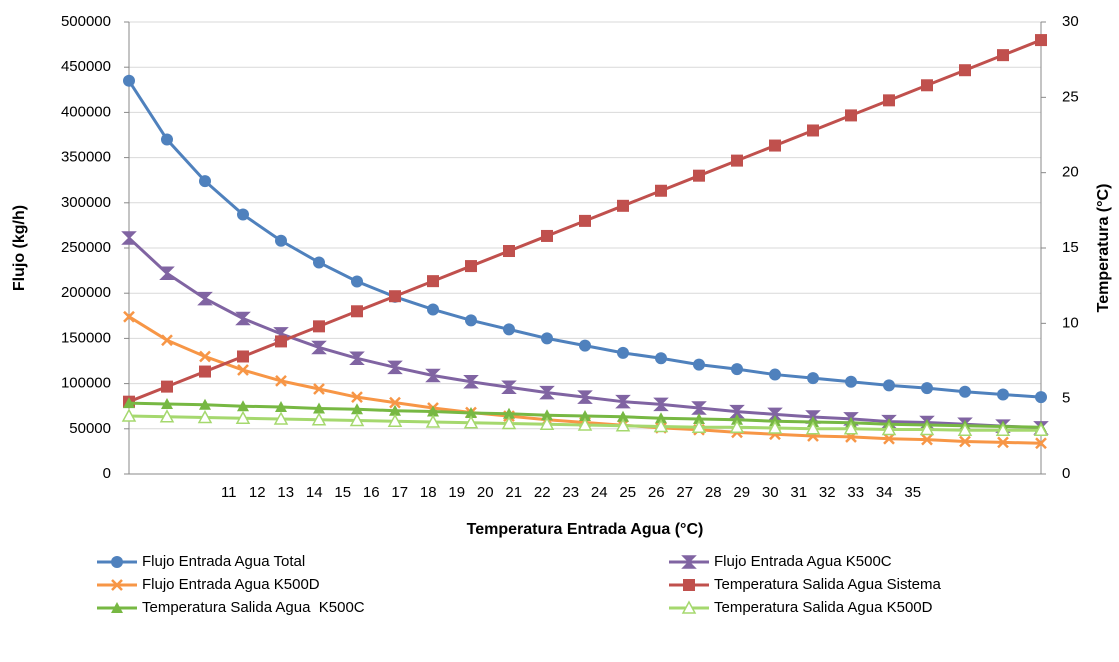 This screenshot has height=662, width=1119. What do you see at coordinates (19, 248) in the screenshot?
I see `y-axis-title: Flujo (kg/h)` at bounding box center [19, 248].